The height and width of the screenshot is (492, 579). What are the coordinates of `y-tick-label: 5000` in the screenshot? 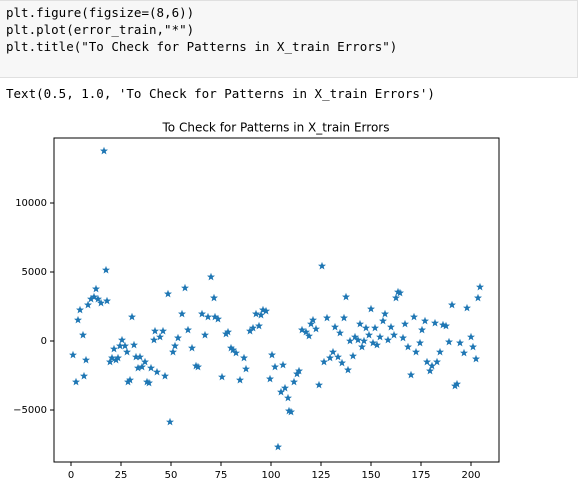 It's located at (34, 272).